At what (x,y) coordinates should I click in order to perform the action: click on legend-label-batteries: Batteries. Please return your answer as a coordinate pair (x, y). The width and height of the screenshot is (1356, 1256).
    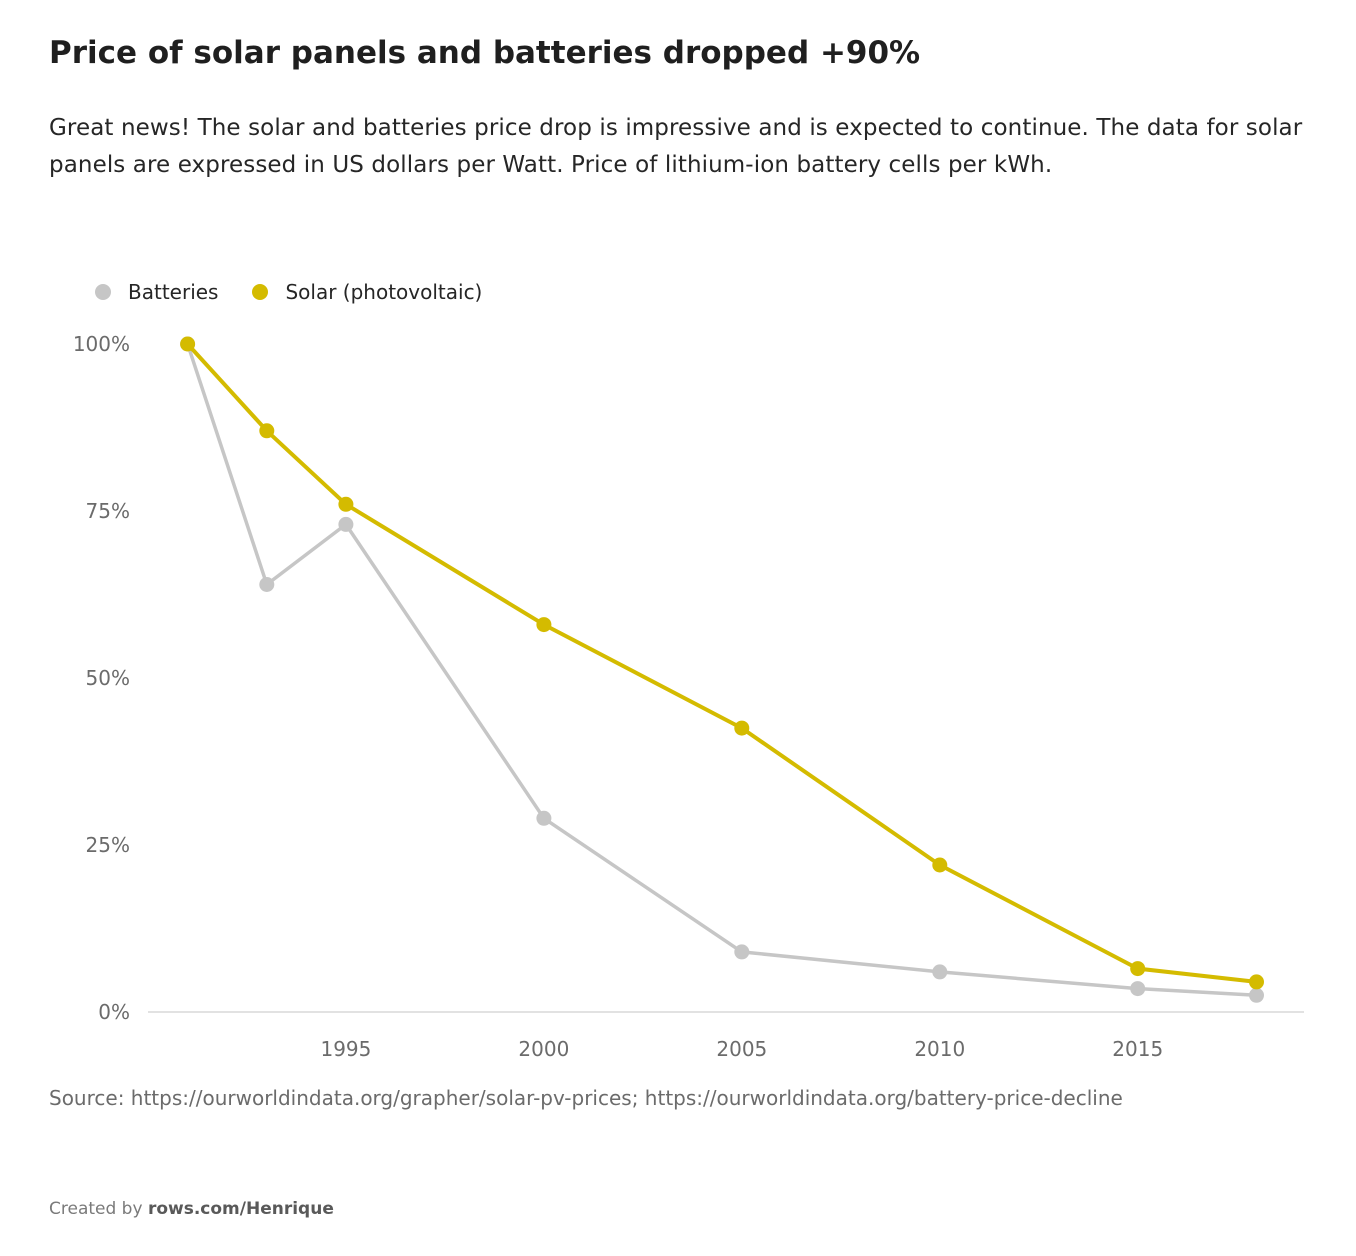
    Looking at the image, I should click on (173, 292).